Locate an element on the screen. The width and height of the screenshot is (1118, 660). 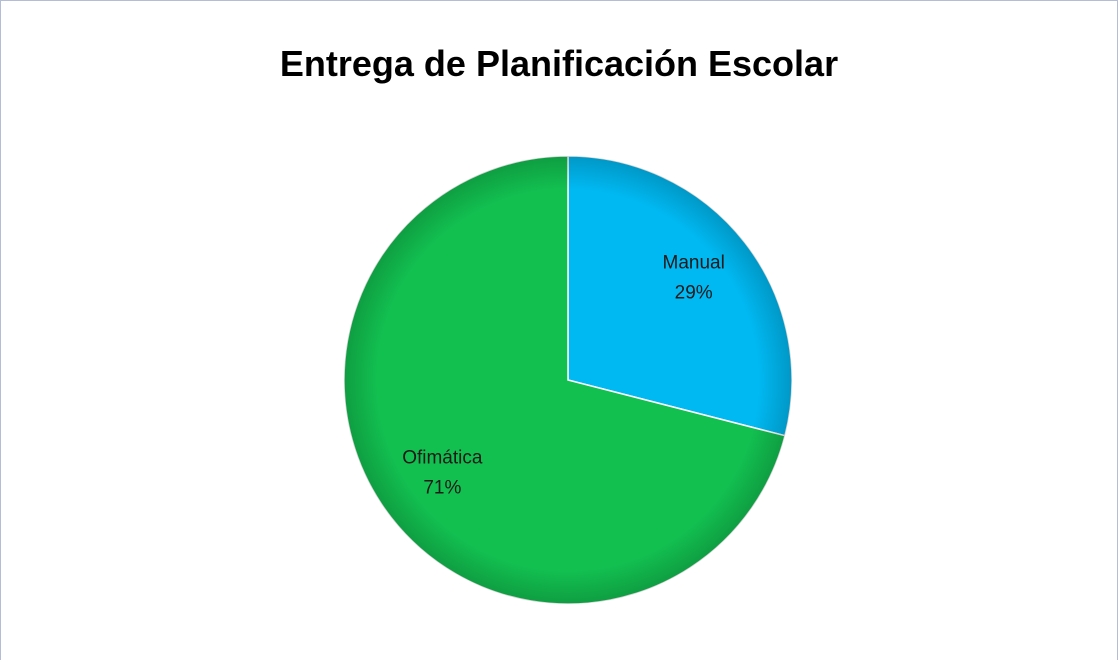
chart-title: Entrega de Planificación Escolar is located at coordinates (559, 63).